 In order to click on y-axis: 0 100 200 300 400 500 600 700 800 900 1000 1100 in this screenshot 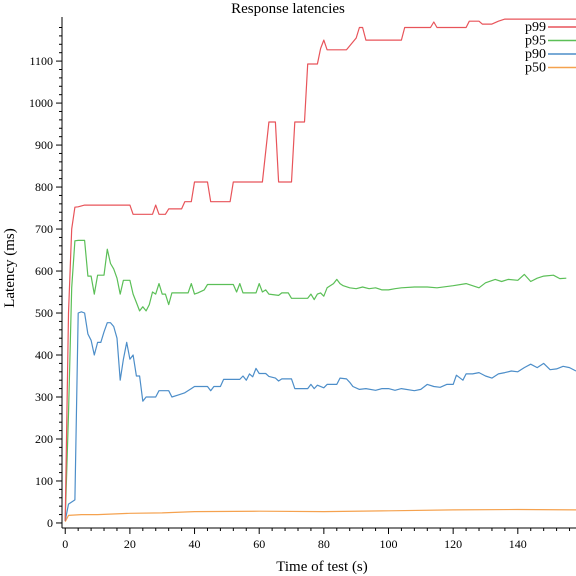, I will do `click(46, 273)`.